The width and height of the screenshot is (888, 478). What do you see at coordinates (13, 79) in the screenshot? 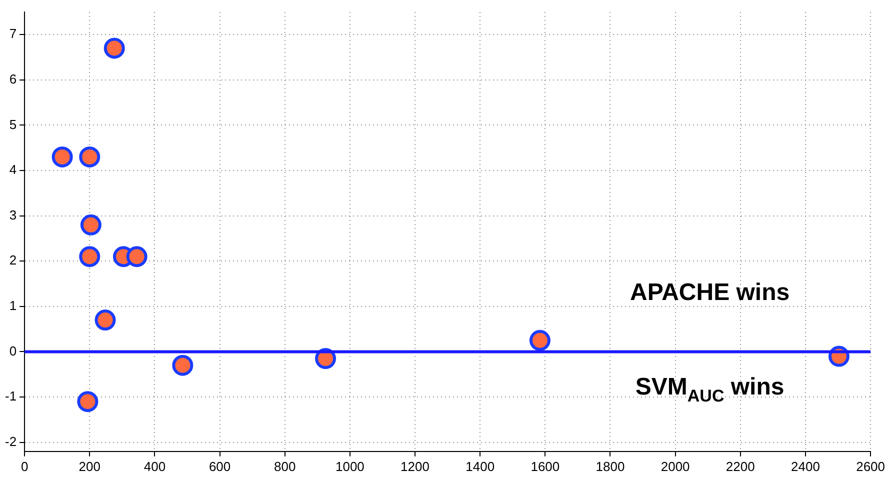
I see `y-tick-label: 6` at bounding box center [13, 79].